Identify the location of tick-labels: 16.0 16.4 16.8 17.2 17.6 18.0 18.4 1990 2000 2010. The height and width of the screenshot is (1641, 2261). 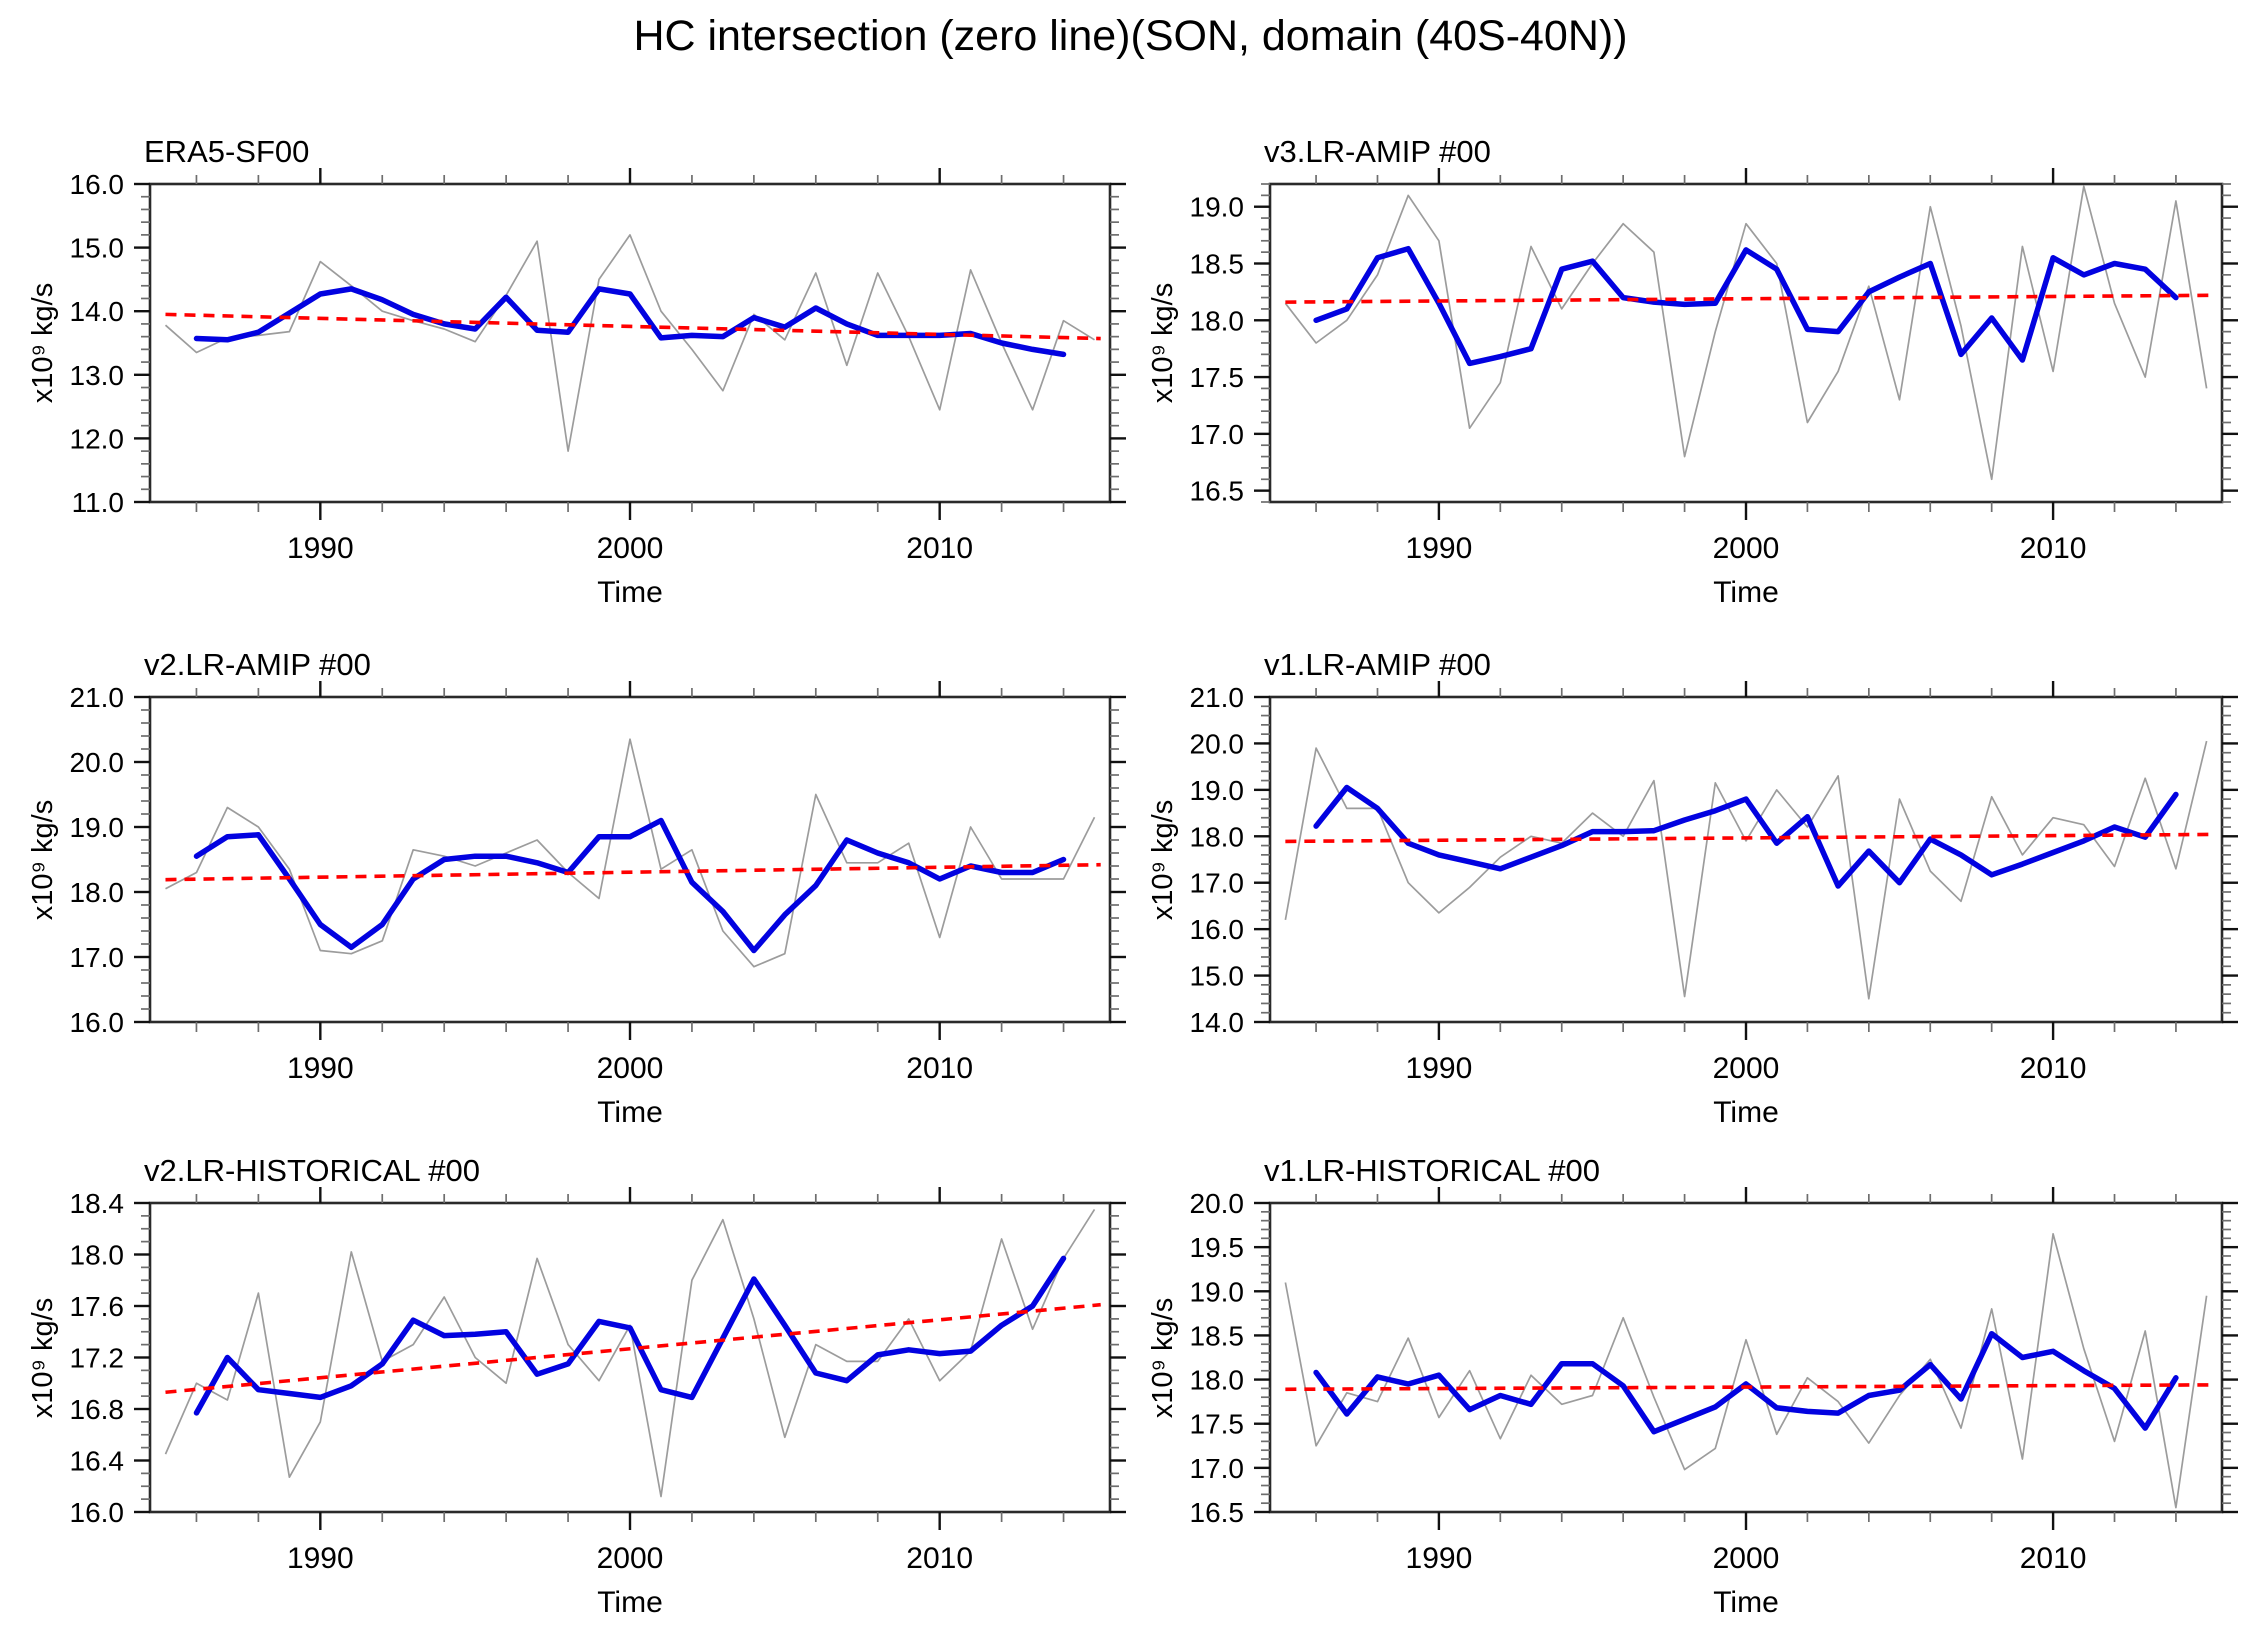
(522, 1381).